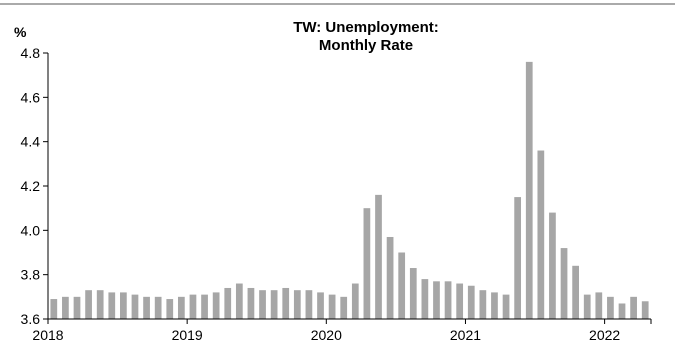 The image size is (675, 360). I want to click on chart-title: TW: Unemployment:, so click(366, 27).